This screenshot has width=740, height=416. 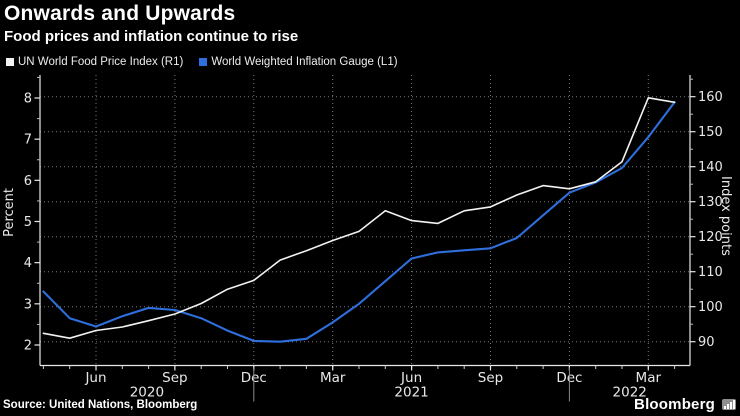 What do you see at coordinates (710, 307) in the screenshot?
I see `right-axis-tick-label: 100` at bounding box center [710, 307].